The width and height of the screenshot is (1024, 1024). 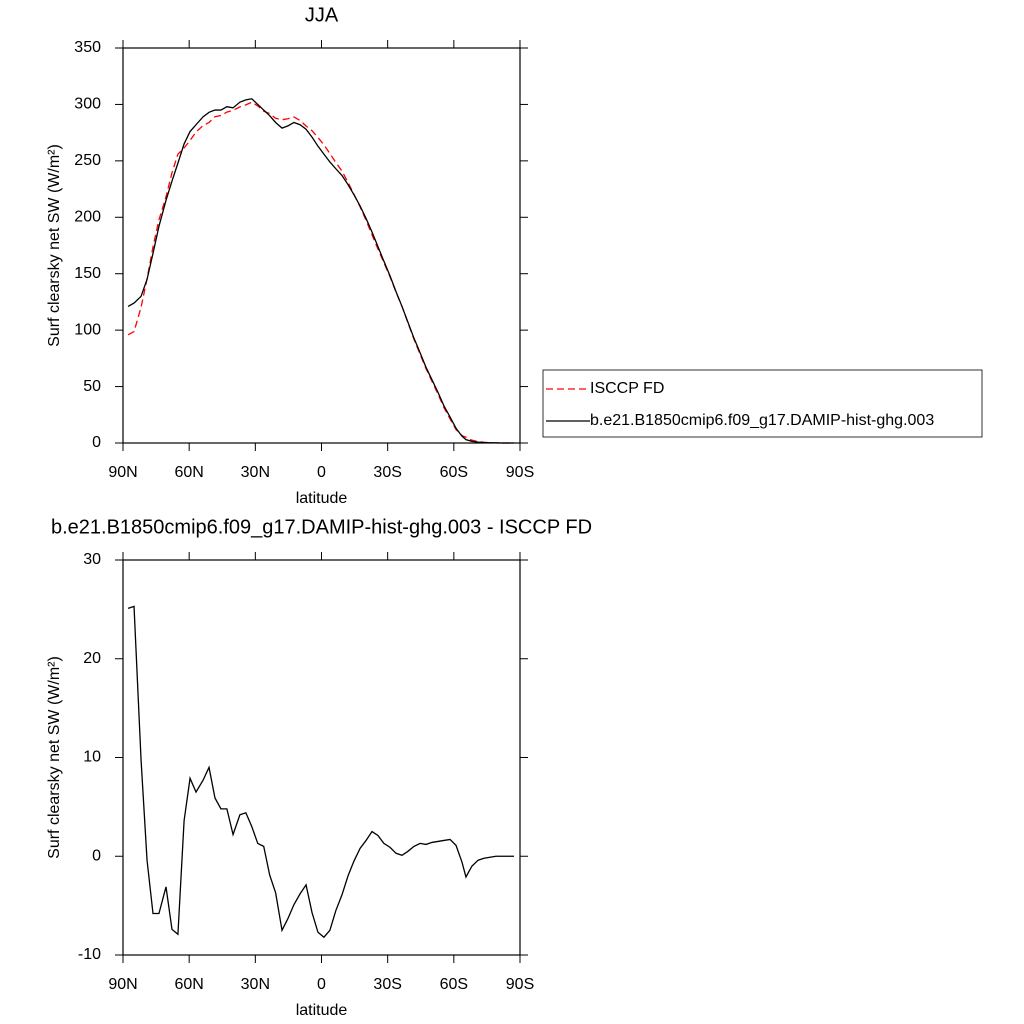 What do you see at coordinates (87, 104) in the screenshot?
I see `y-tick-label: 300` at bounding box center [87, 104].